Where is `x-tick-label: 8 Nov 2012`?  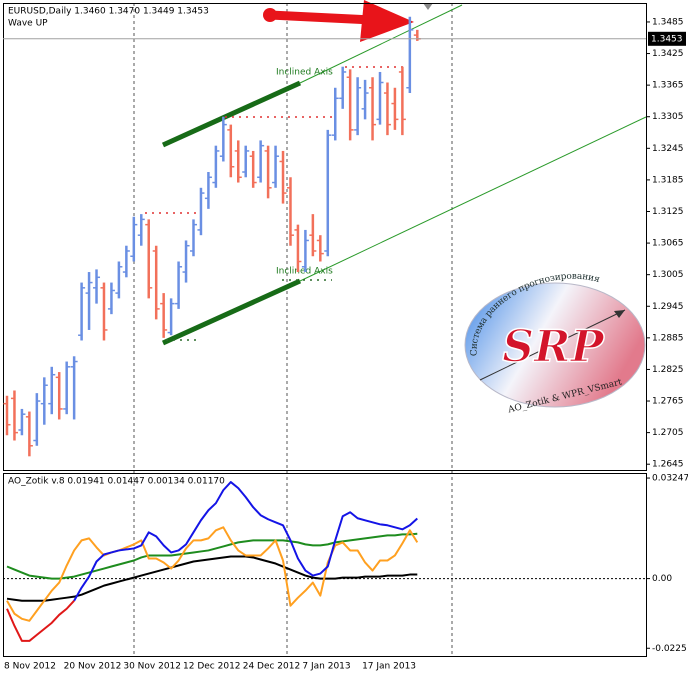
x-tick-label: 8 Nov 2012 is located at coordinates (30, 667).